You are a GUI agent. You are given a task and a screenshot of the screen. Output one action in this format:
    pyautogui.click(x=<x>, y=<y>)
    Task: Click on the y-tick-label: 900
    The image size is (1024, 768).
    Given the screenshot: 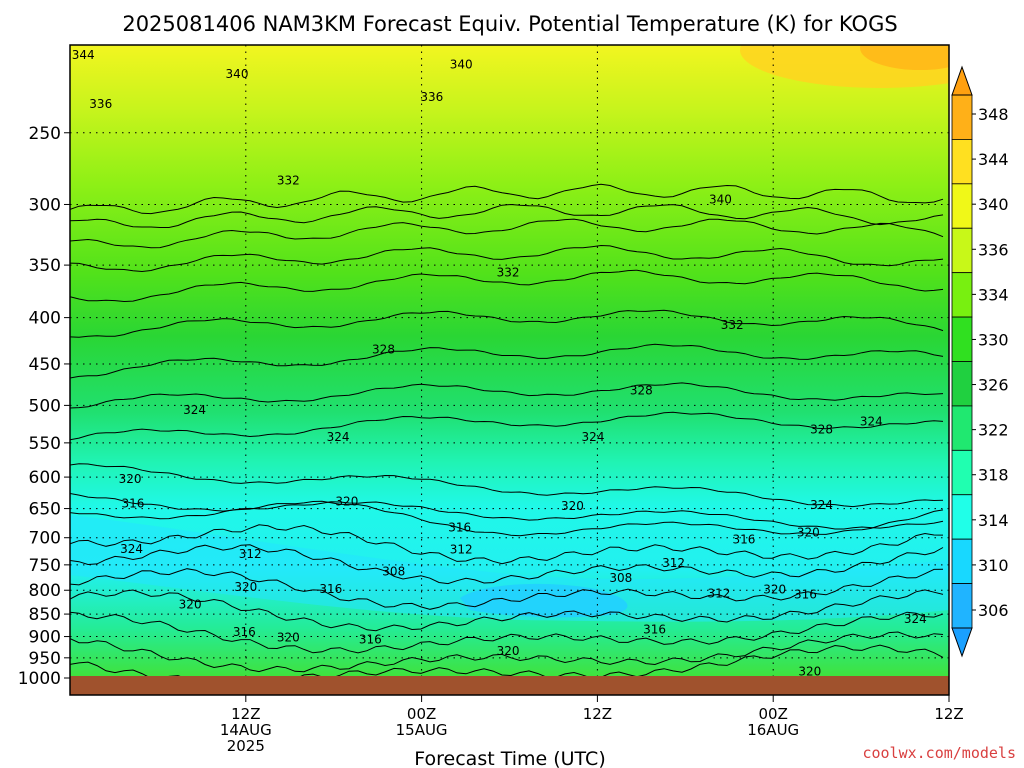 What is the action you would take?
    pyautogui.click(x=45, y=638)
    